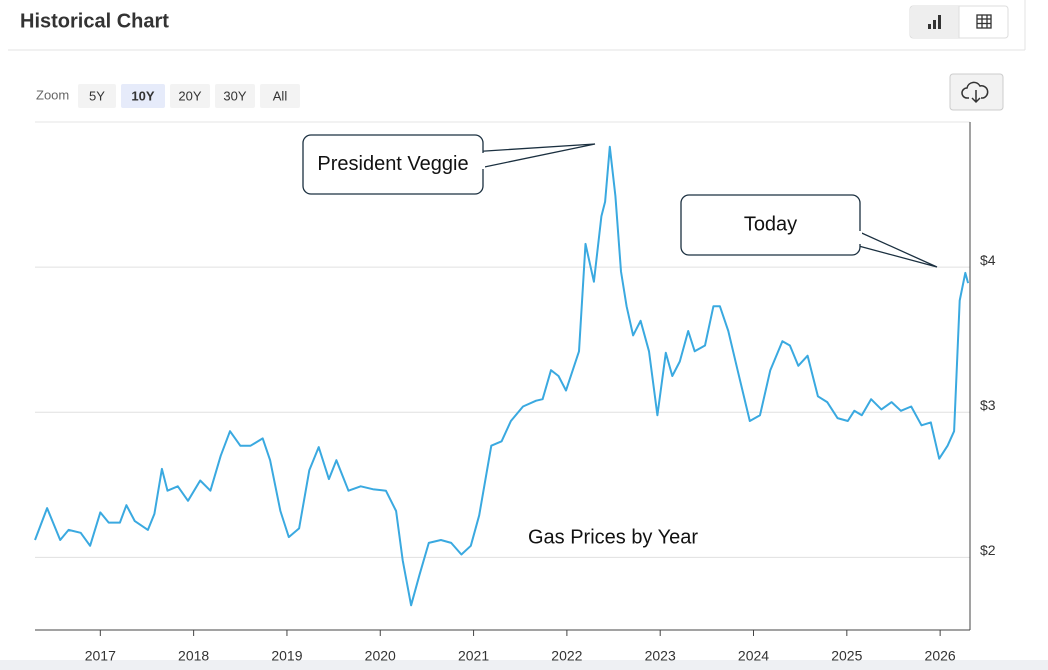 The image size is (1048, 670). I want to click on y-tick-label: $4, so click(988, 260).